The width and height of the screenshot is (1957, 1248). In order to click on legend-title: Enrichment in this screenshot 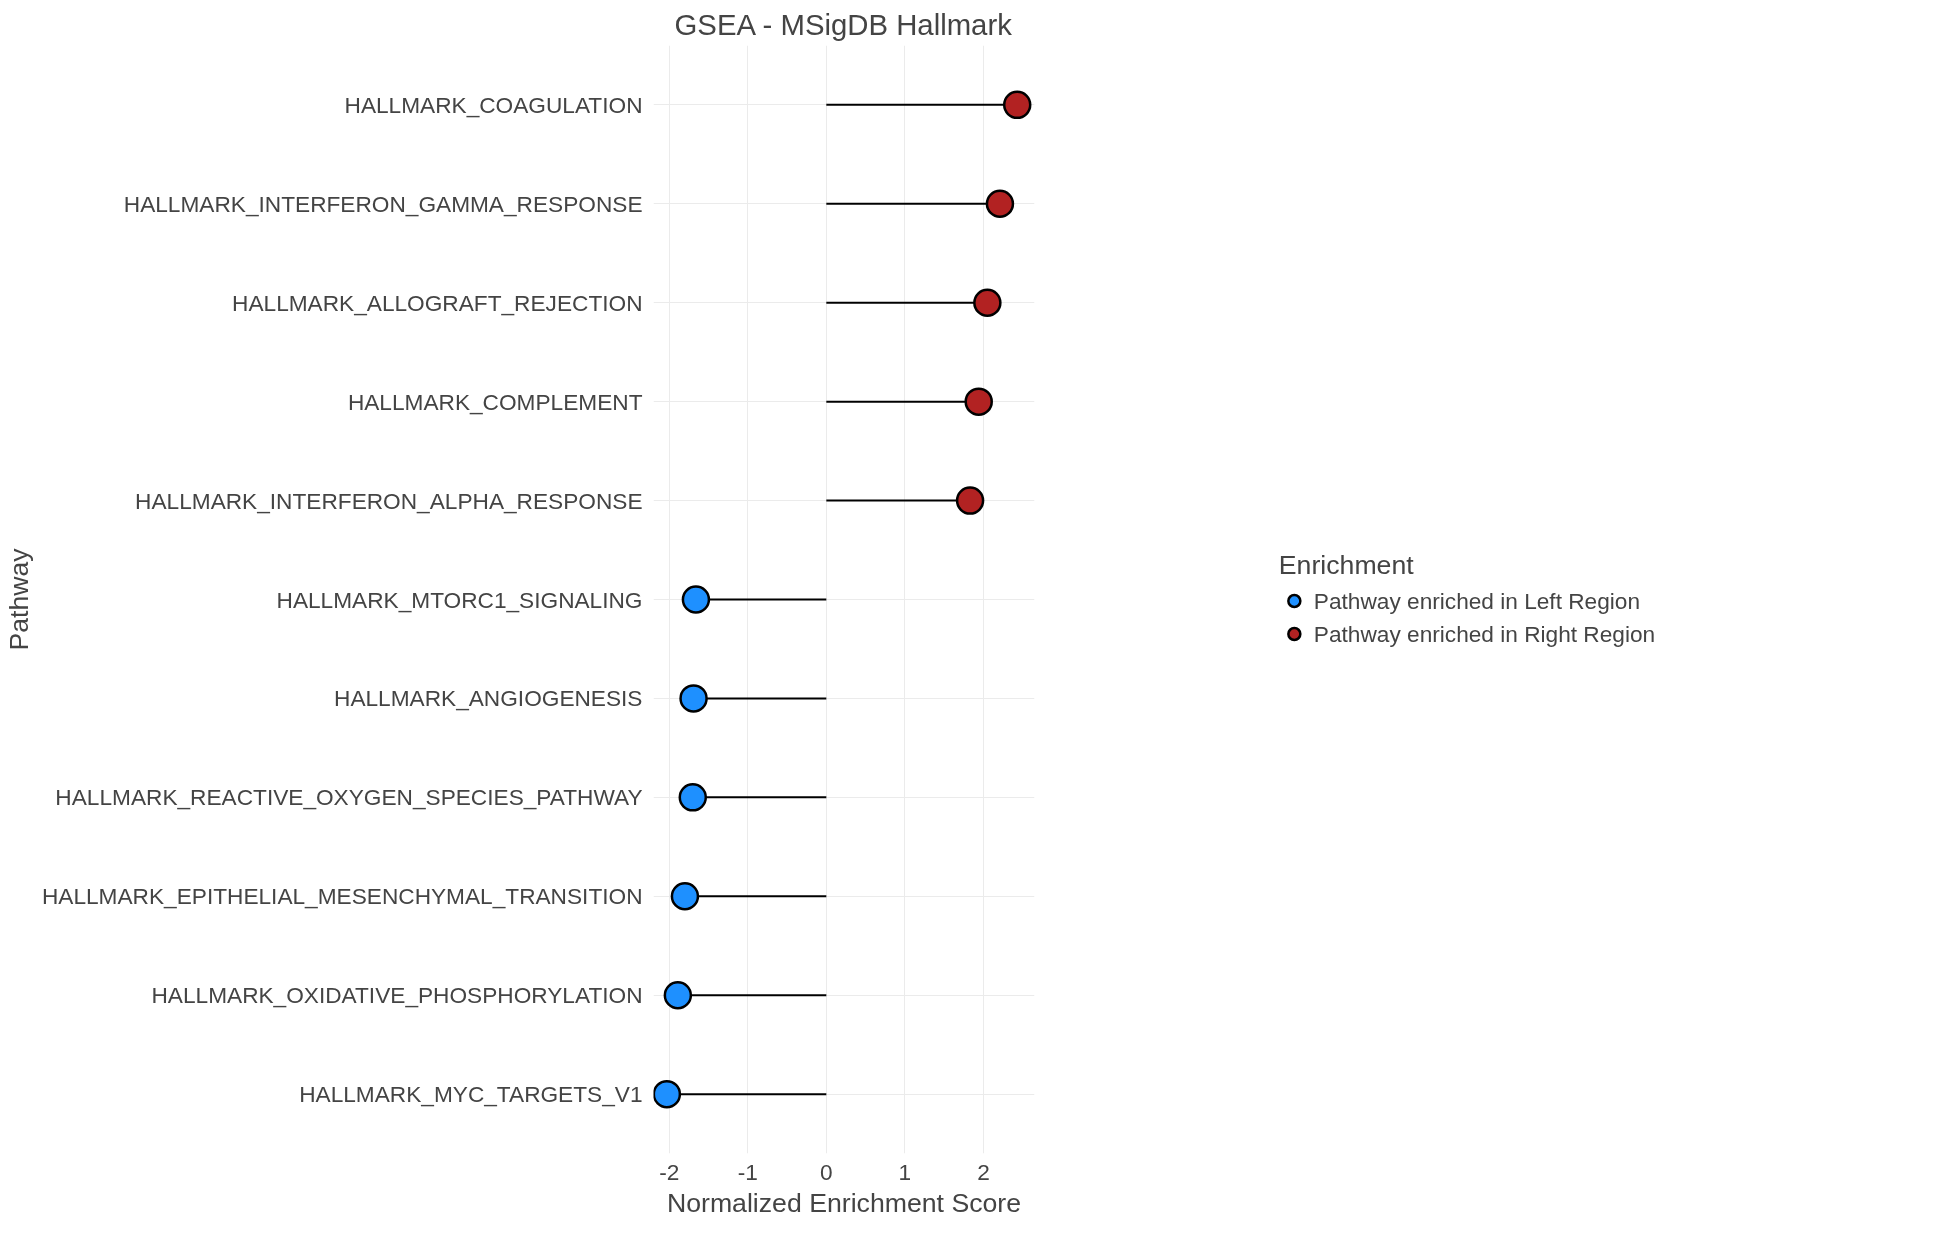, I will do `click(1346, 565)`.